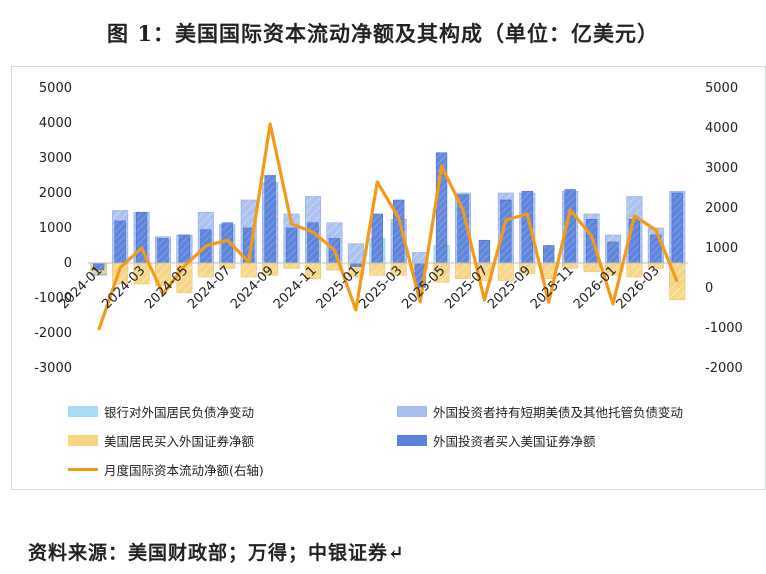 Image resolution: width=766 pixels, height=574 pixels. What do you see at coordinates (724, 368) in the screenshot?
I see `right-axis-tick-label: -2000` at bounding box center [724, 368].